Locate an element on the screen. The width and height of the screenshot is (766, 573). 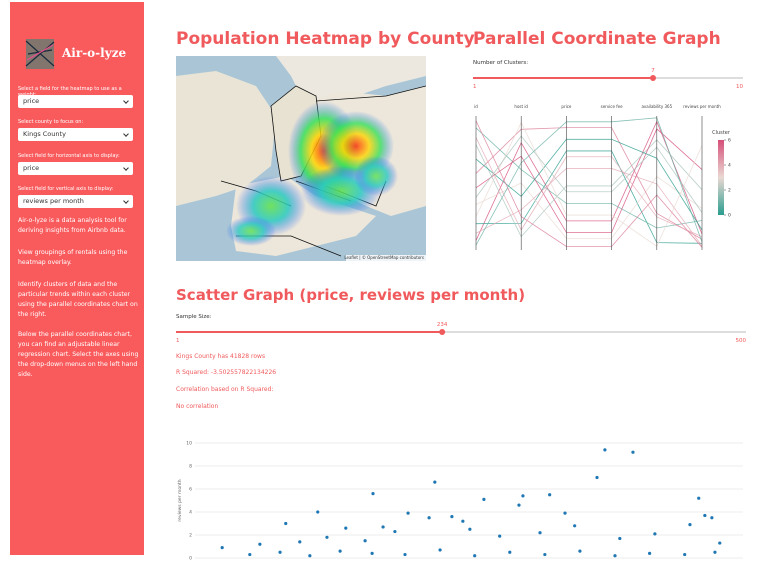
slider: 7 1 10 is located at coordinates (608, 78).